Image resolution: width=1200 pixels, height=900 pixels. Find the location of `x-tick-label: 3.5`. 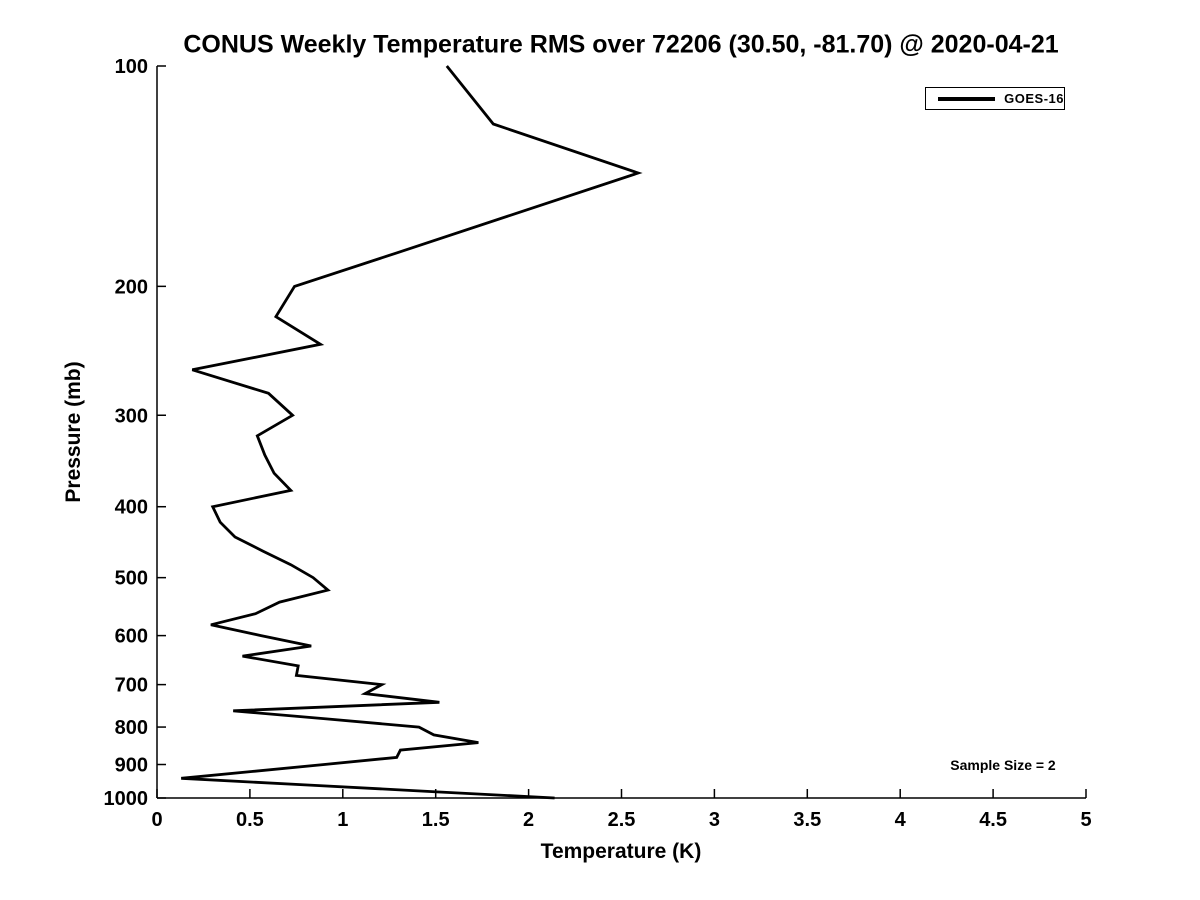

x-tick-label: 3.5 is located at coordinates (807, 820).